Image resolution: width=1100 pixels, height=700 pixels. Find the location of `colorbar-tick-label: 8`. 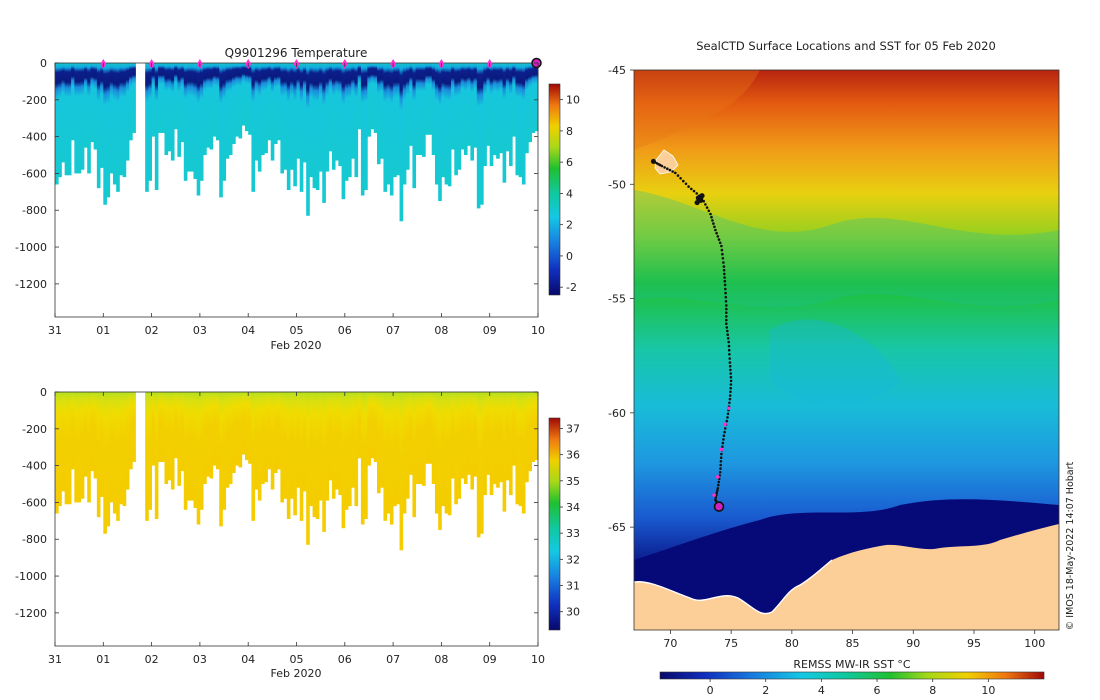

colorbar-tick-label: 8 is located at coordinates (569, 131).